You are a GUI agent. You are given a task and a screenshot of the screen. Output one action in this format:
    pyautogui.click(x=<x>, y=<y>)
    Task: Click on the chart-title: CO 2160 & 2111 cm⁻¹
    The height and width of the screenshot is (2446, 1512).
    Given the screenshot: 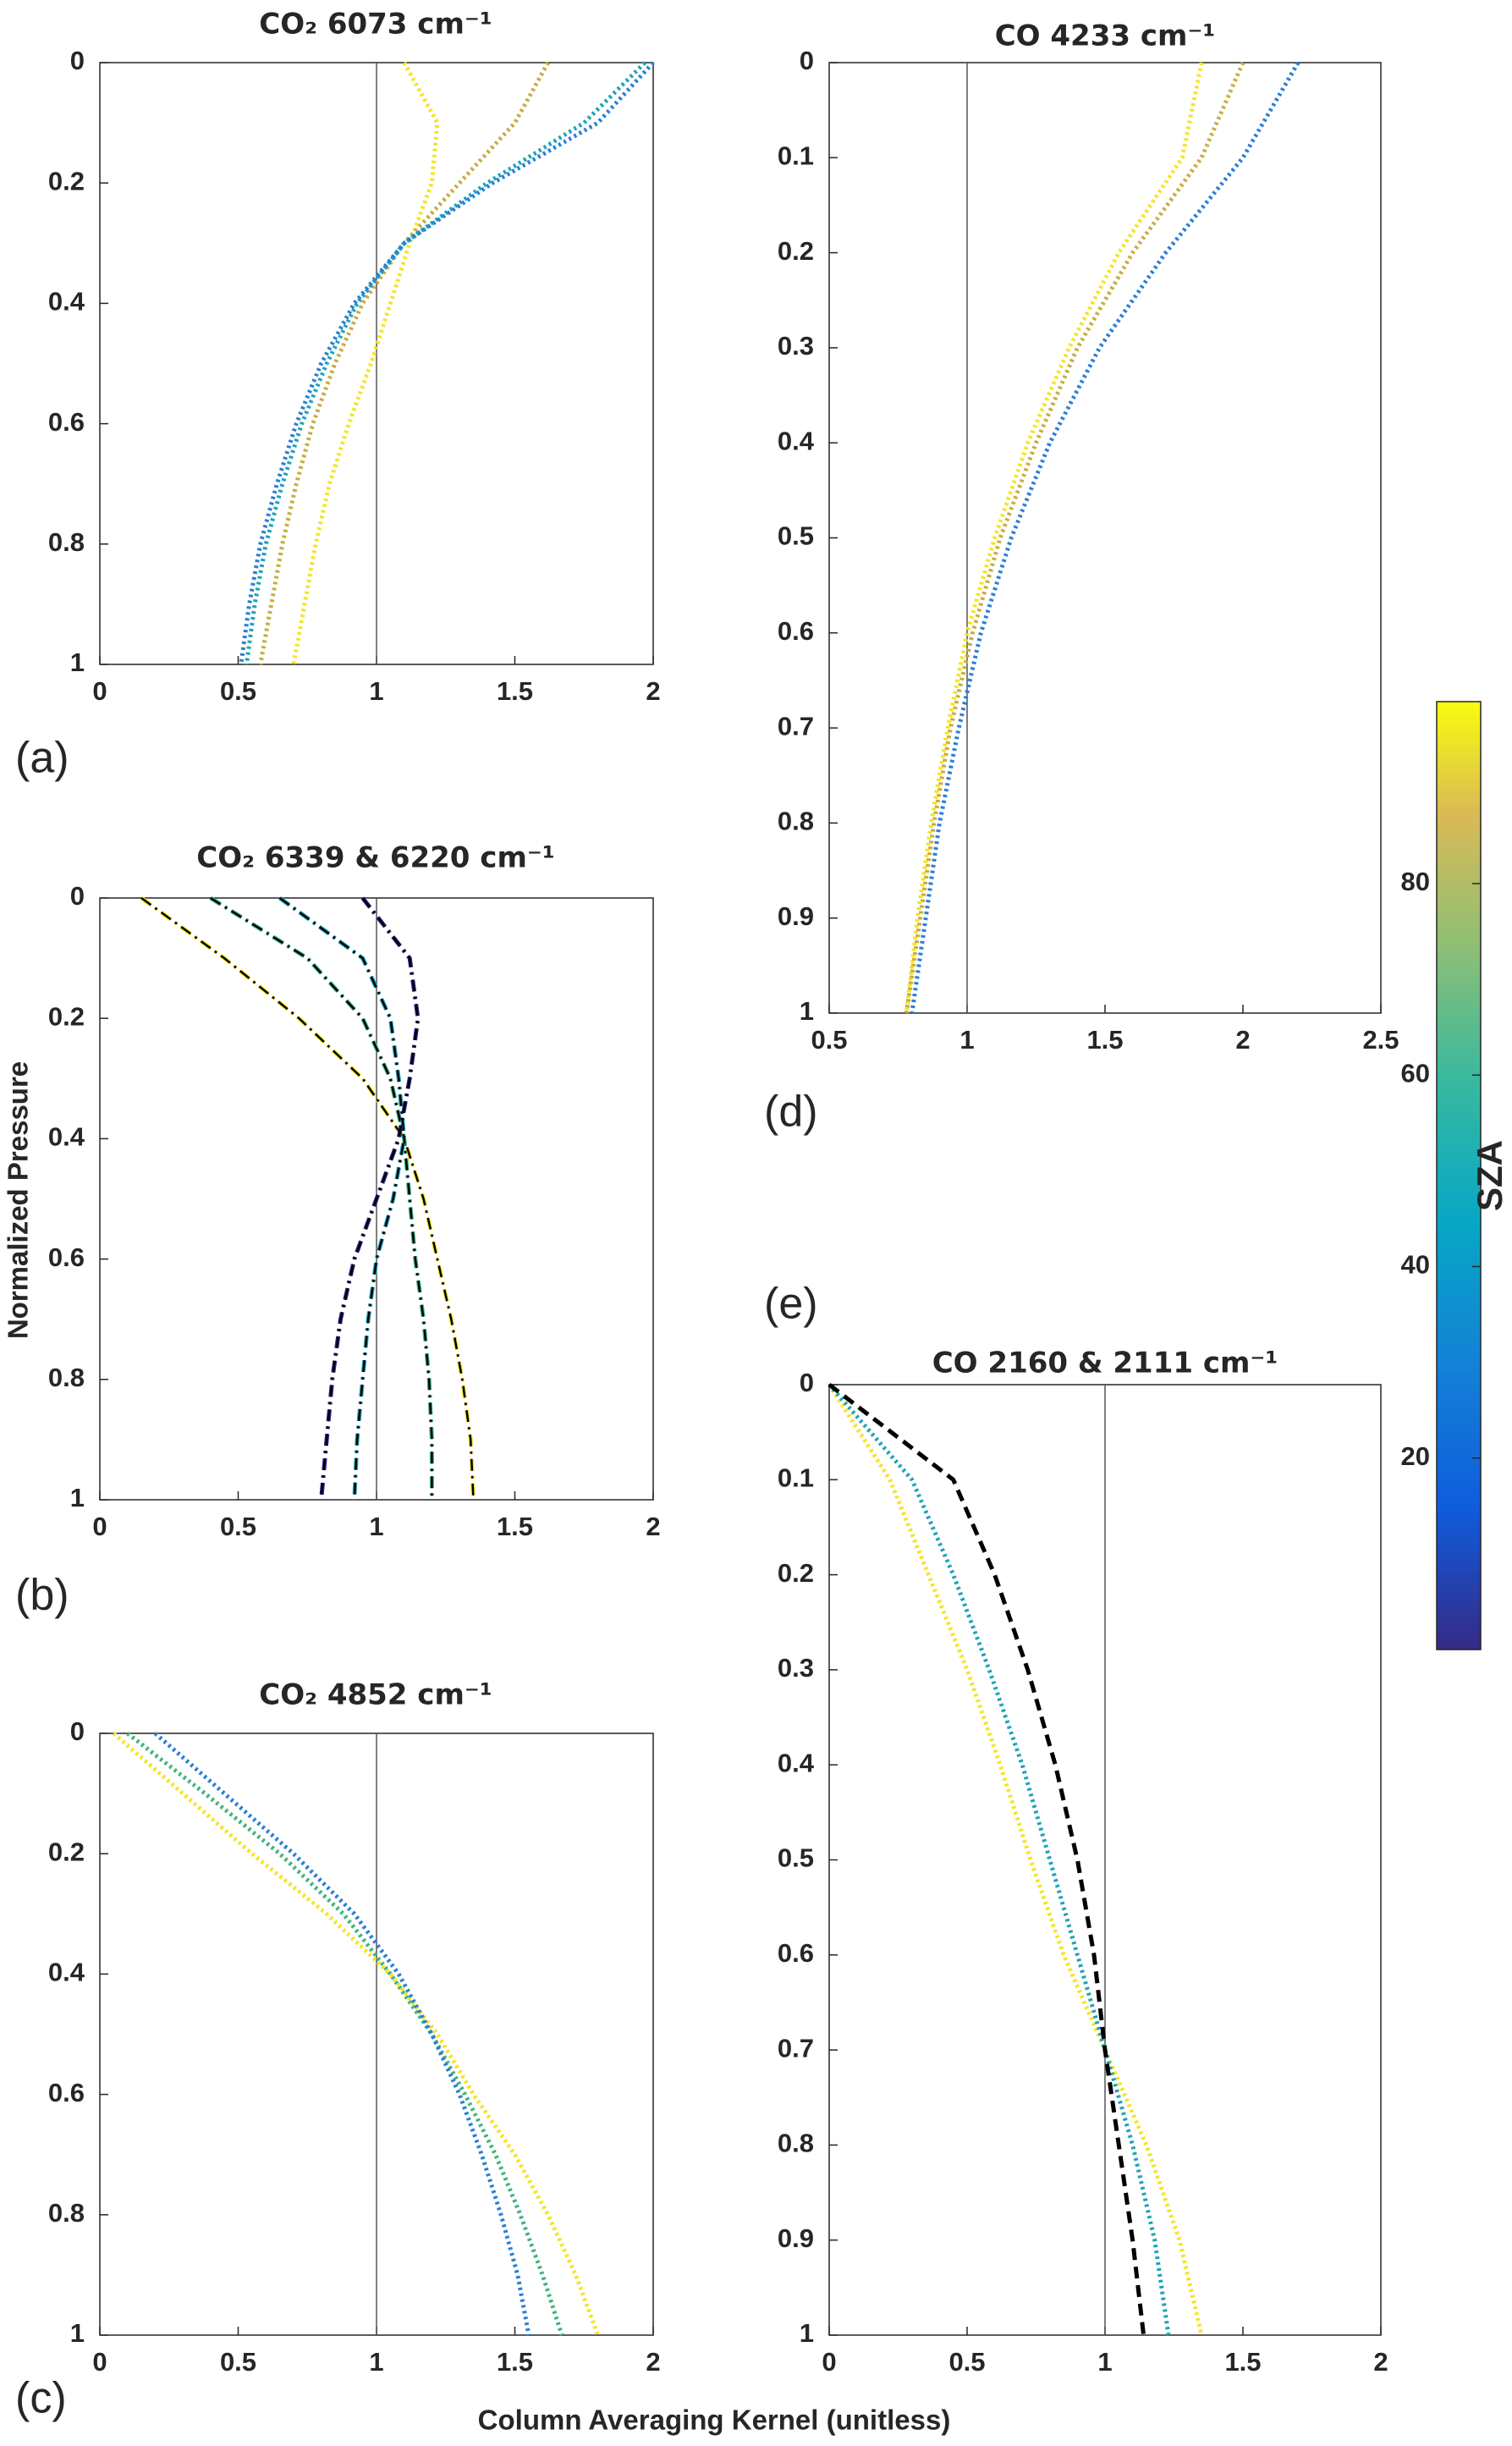 What is the action you would take?
    pyautogui.click(x=1105, y=1363)
    